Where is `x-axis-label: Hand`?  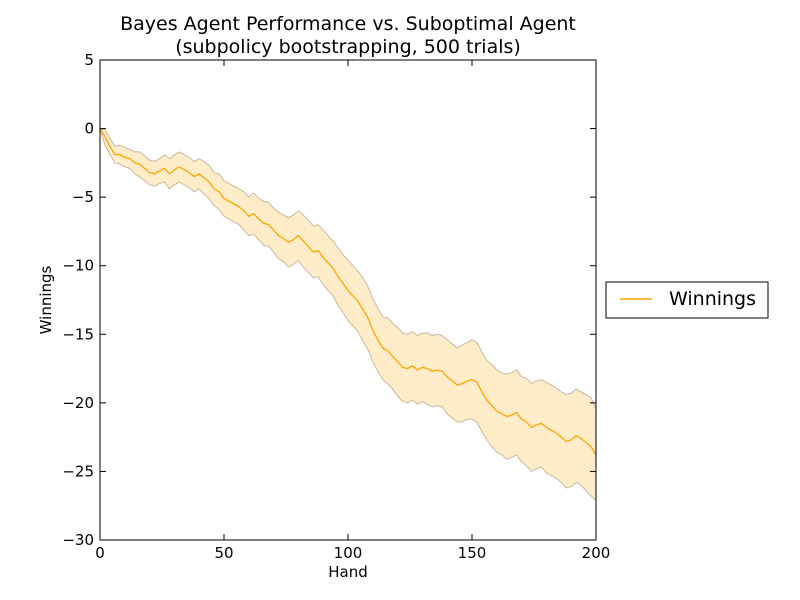 x-axis-label: Hand is located at coordinates (348, 572).